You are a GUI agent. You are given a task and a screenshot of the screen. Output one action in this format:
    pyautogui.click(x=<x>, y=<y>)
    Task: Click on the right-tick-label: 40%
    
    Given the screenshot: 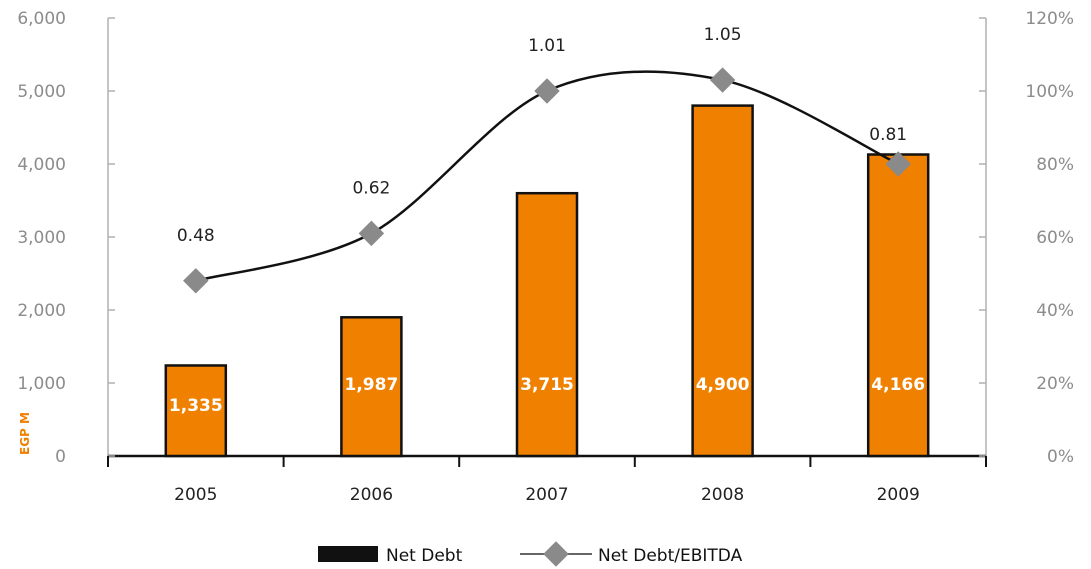 What is the action you would take?
    pyautogui.click(x=1055, y=311)
    